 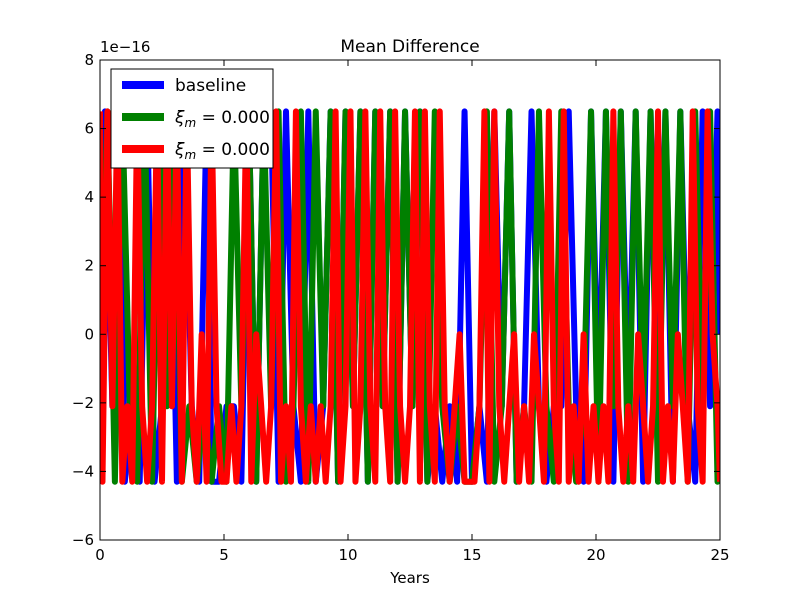 What do you see at coordinates (179, 150) in the screenshot?
I see `legend-label-red-symbol: ξ` at bounding box center [179, 150].